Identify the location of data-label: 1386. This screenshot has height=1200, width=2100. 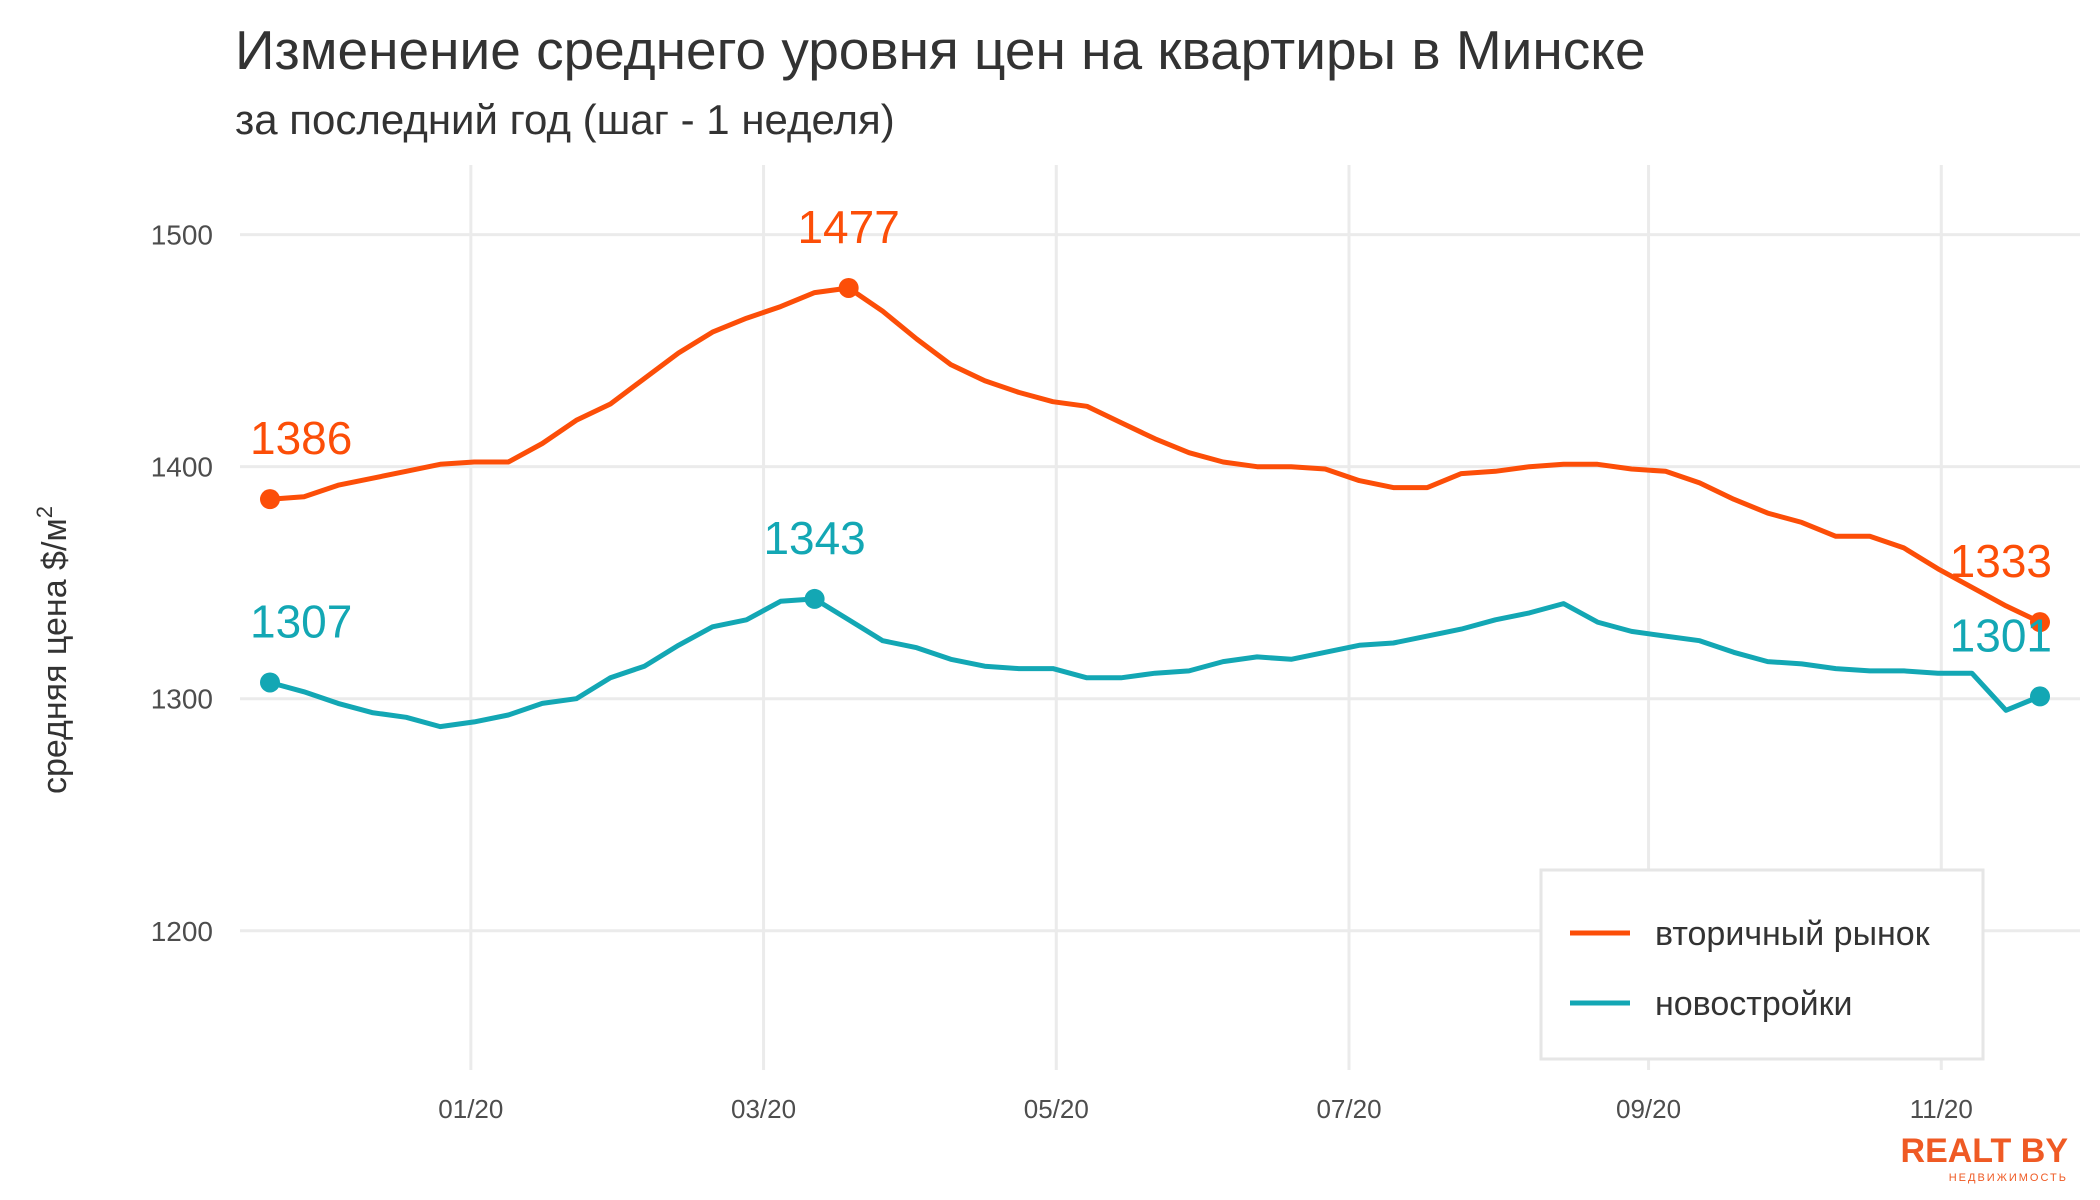
(301, 438).